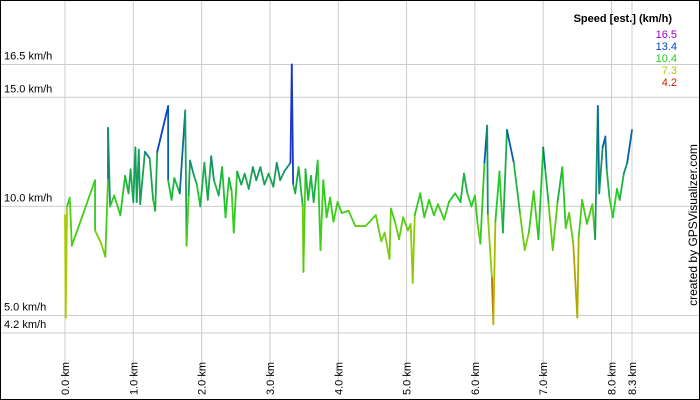  What do you see at coordinates (476, 378) in the screenshot?
I see `x-tick-label: 6.0 km` at bounding box center [476, 378].